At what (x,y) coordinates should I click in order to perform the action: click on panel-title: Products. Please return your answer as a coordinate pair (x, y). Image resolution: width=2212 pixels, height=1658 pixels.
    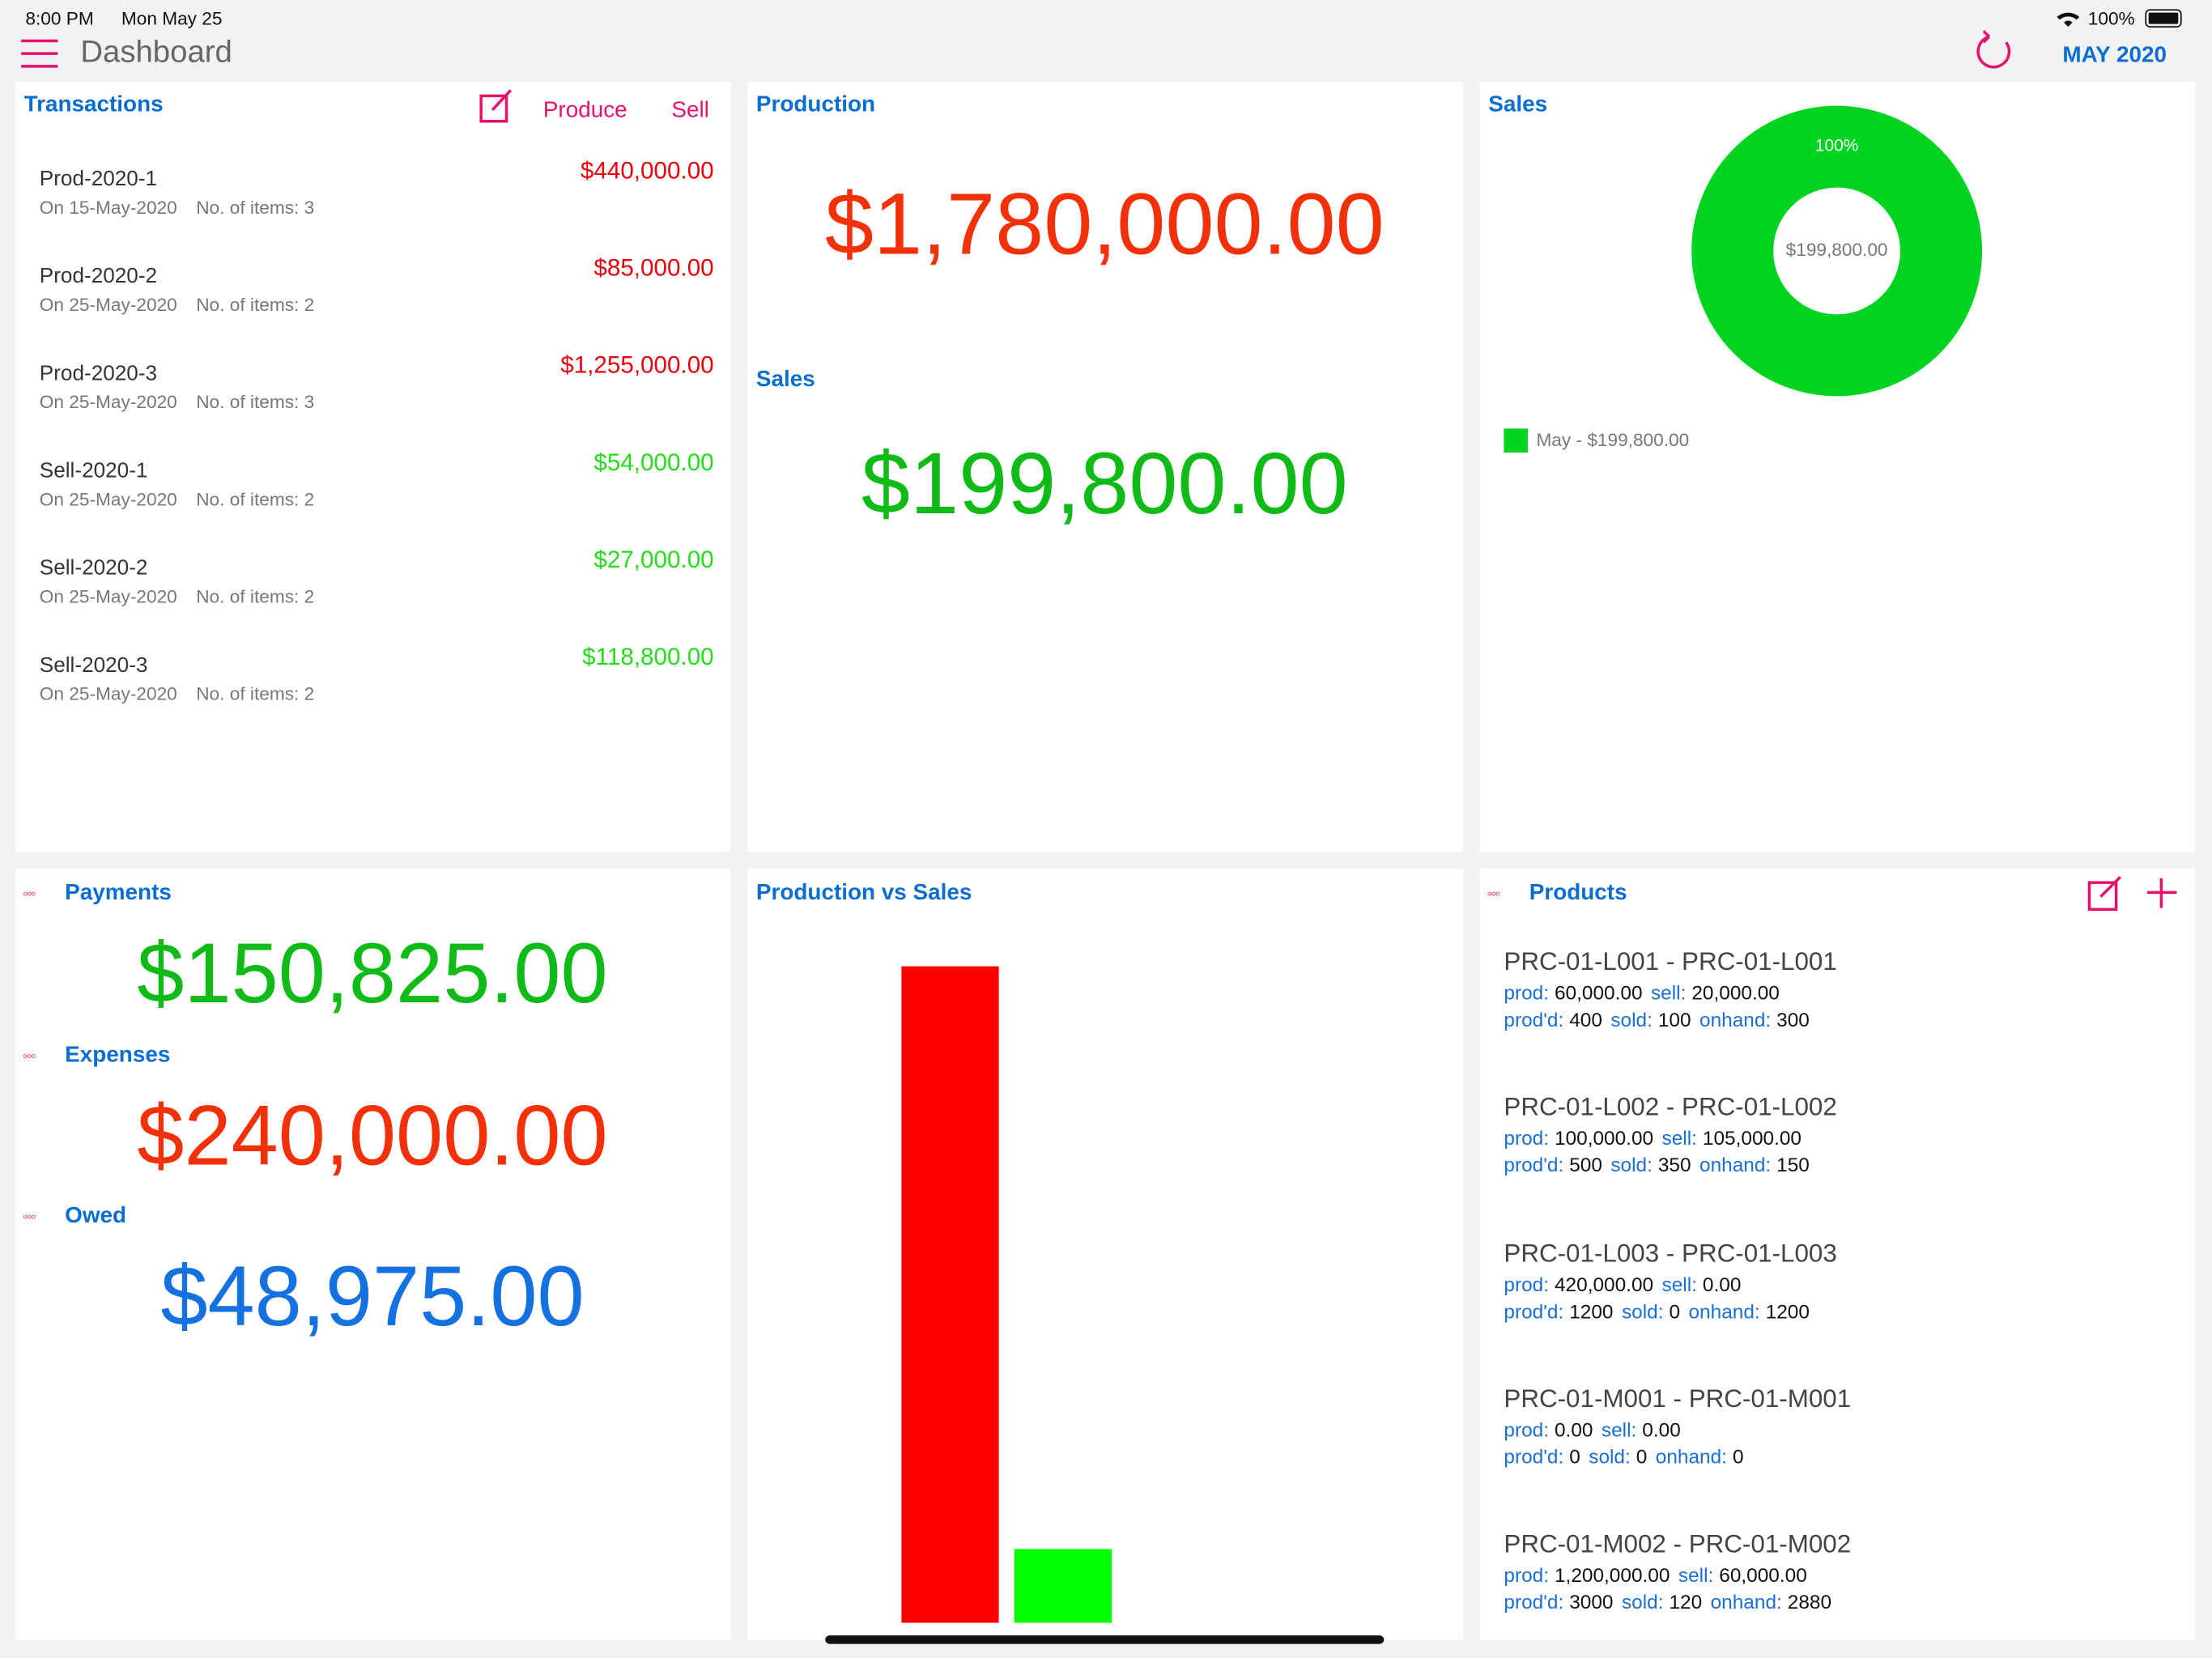
    Looking at the image, I should click on (1578, 893).